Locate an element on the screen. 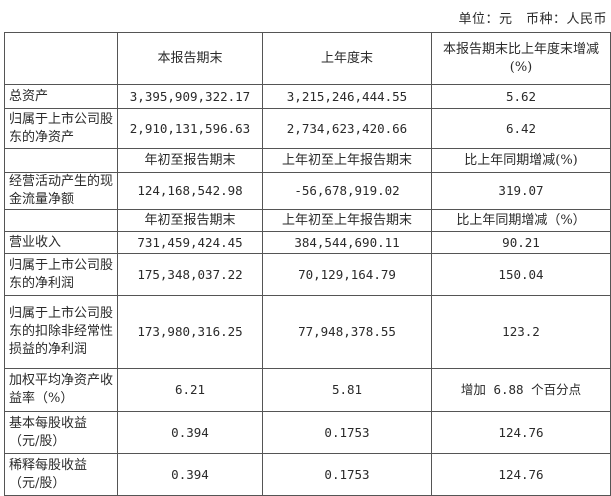 Image resolution: width=611 pixels, height=496 pixels. cell-value: 5.81 is located at coordinates (347, 390).